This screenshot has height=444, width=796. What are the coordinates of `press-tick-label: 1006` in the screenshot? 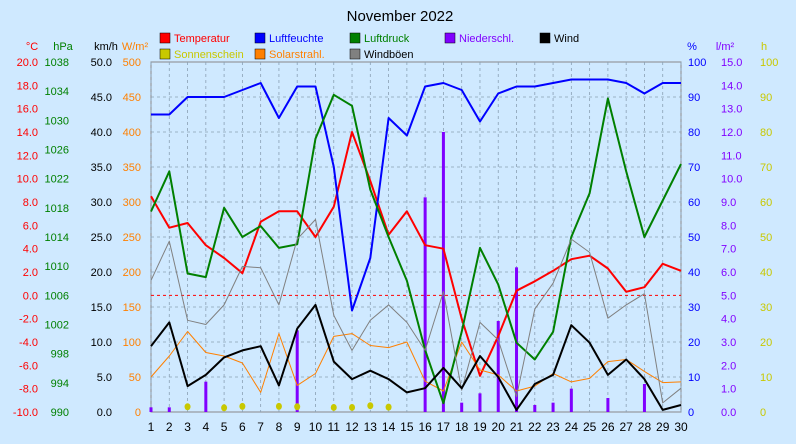 It's located at (57, 296).